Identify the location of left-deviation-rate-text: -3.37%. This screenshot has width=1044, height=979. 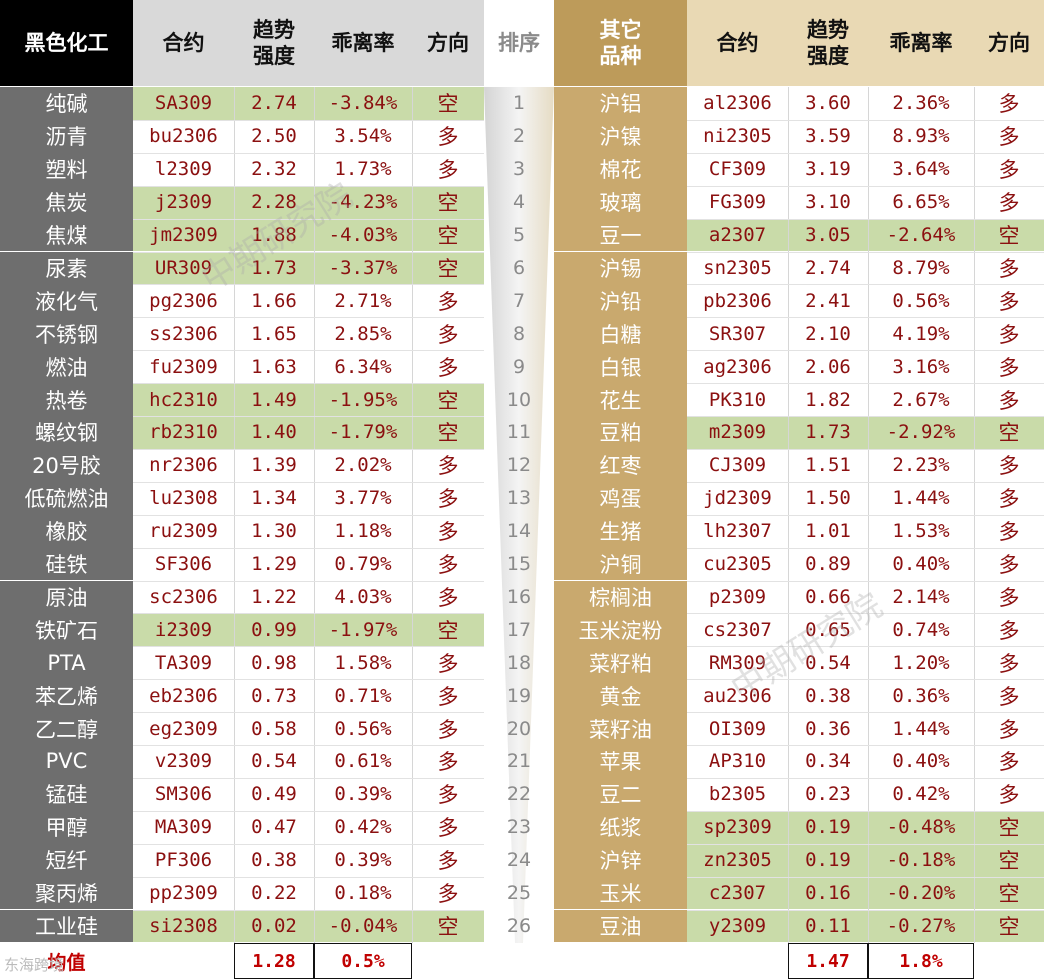
(363, 267).